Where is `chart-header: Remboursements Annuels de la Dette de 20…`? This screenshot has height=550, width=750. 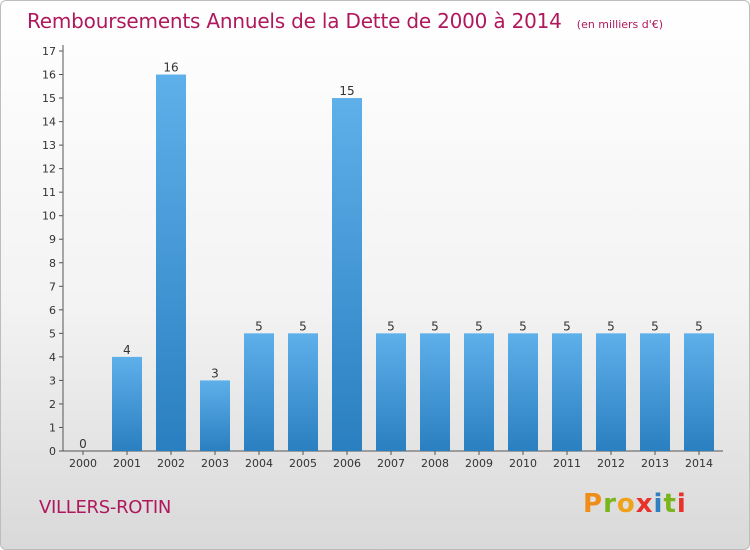 chart-header: Remboursements Annuels de la Dette de 20… is located at coordinates (345, 21).